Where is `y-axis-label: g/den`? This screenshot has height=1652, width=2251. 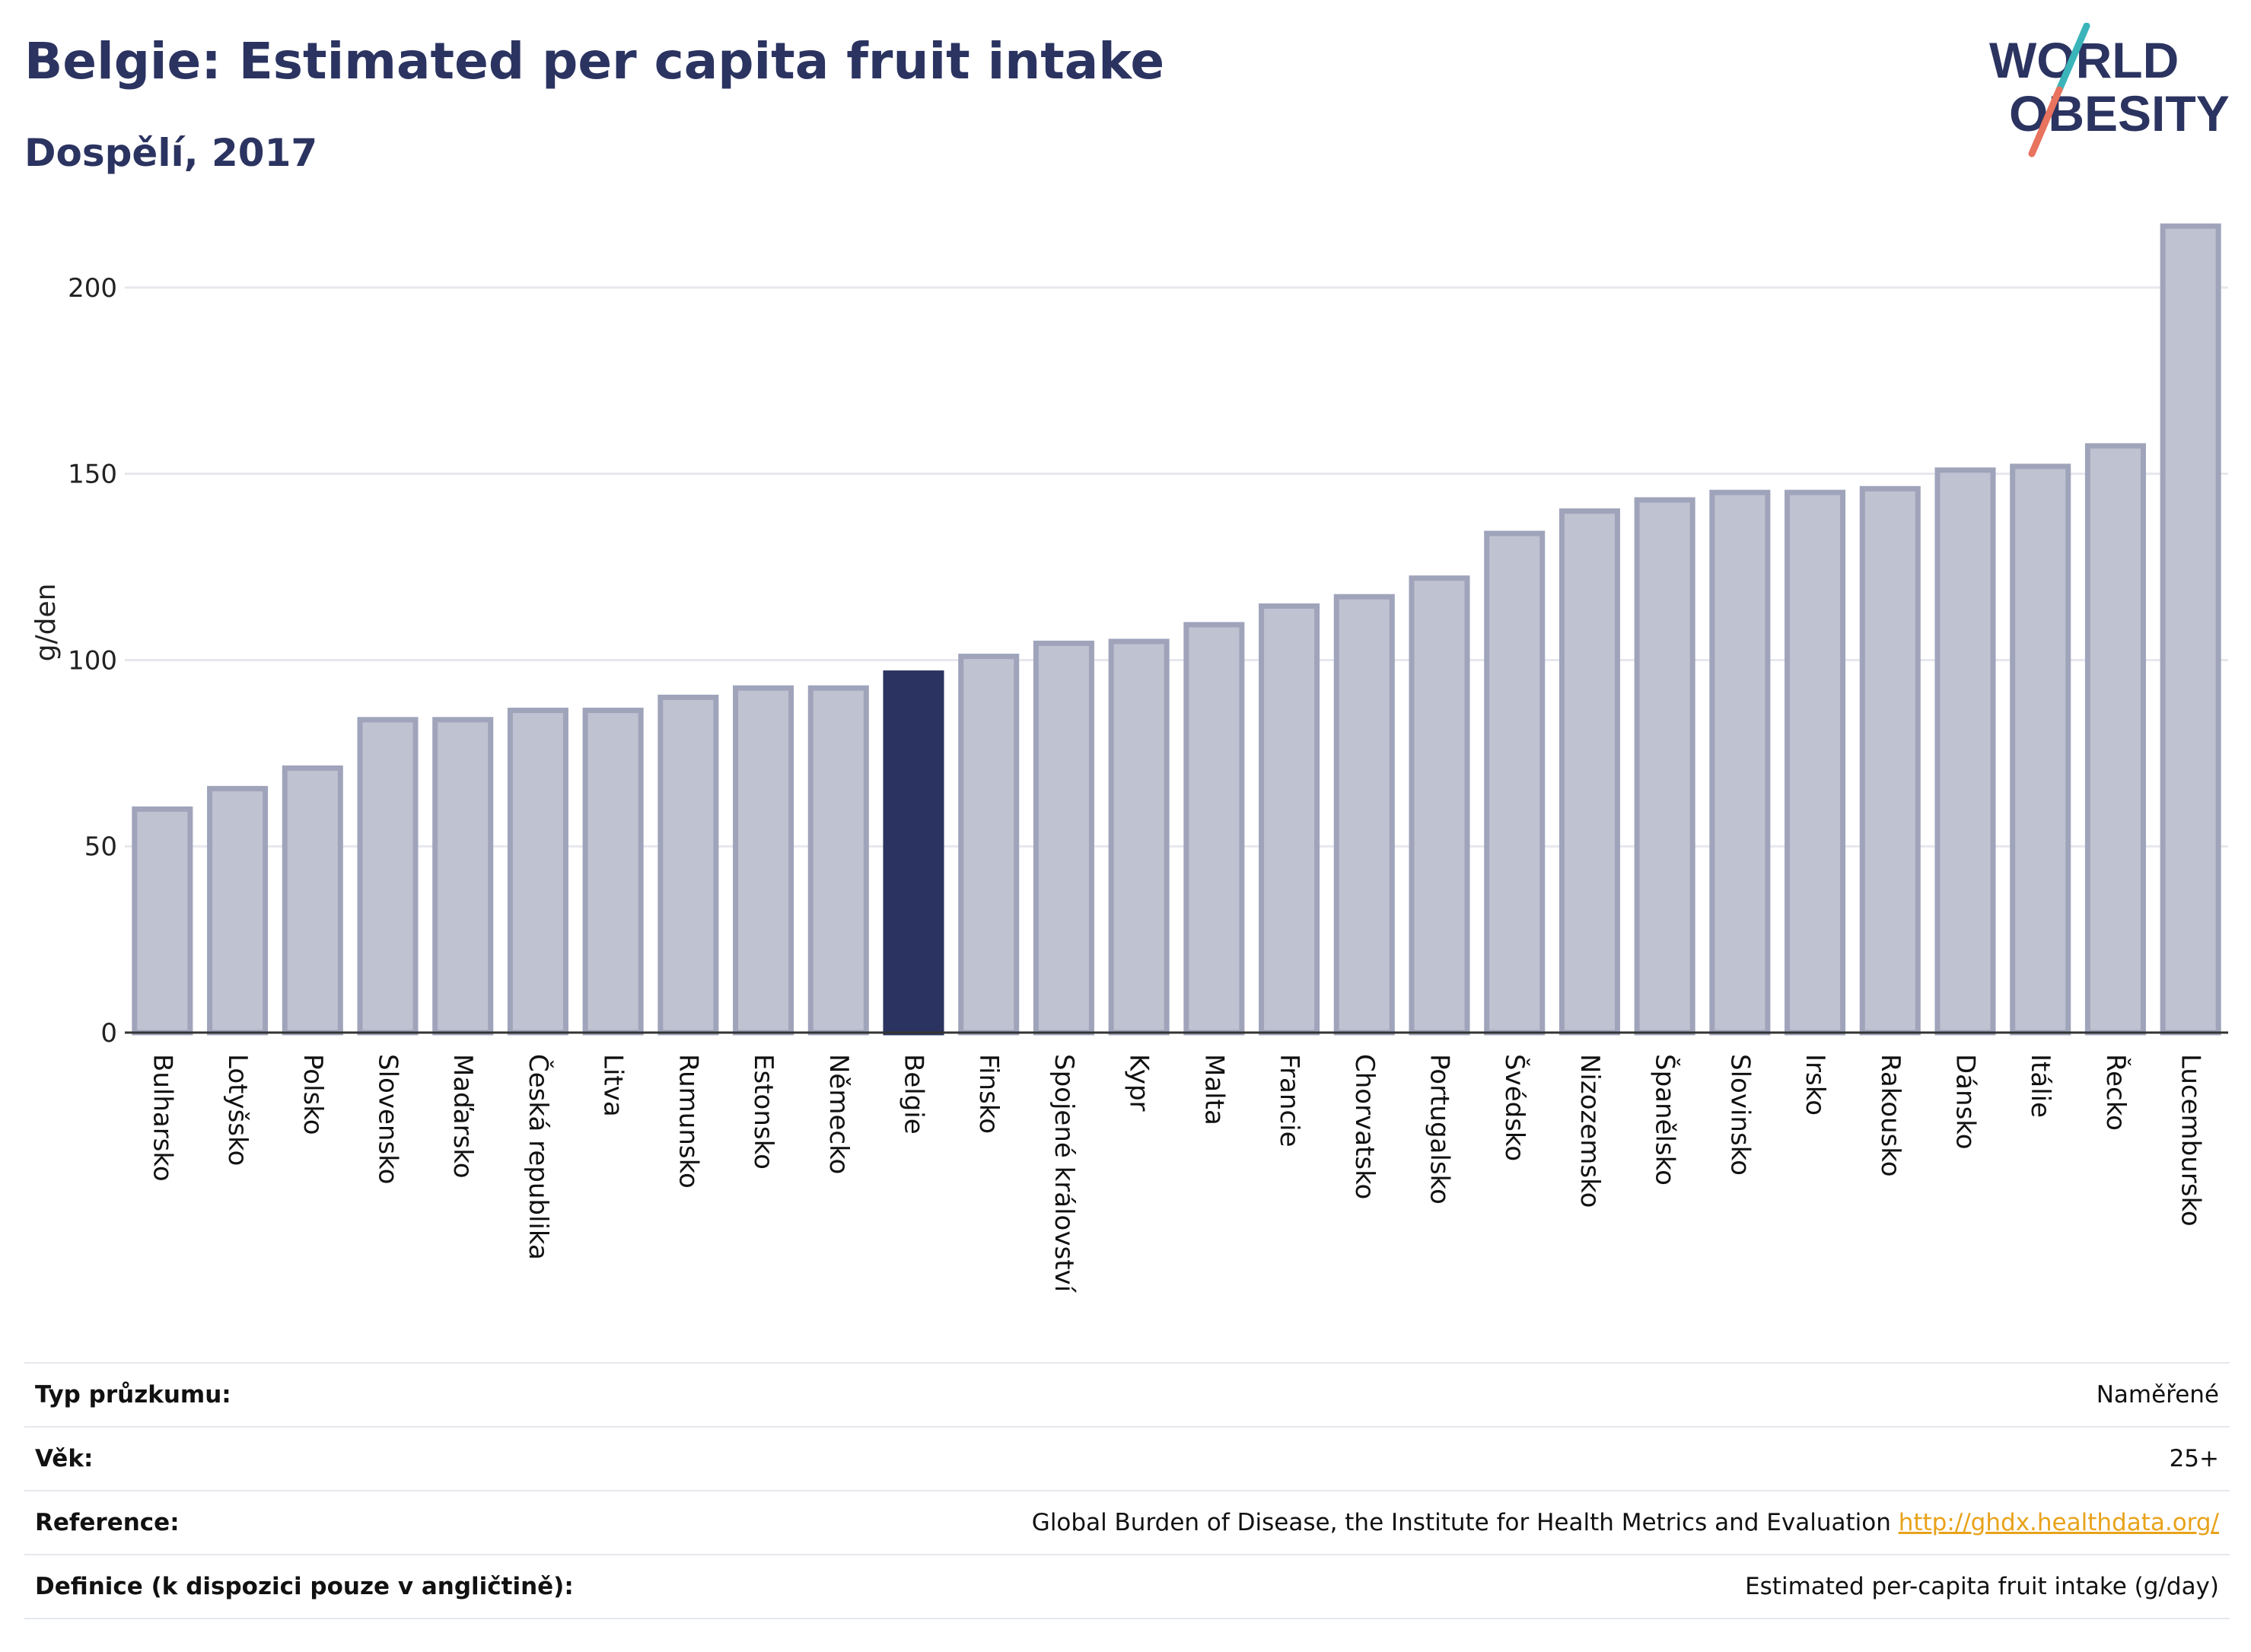 y-axis-label: g/den is located at coordinates (46, 623).